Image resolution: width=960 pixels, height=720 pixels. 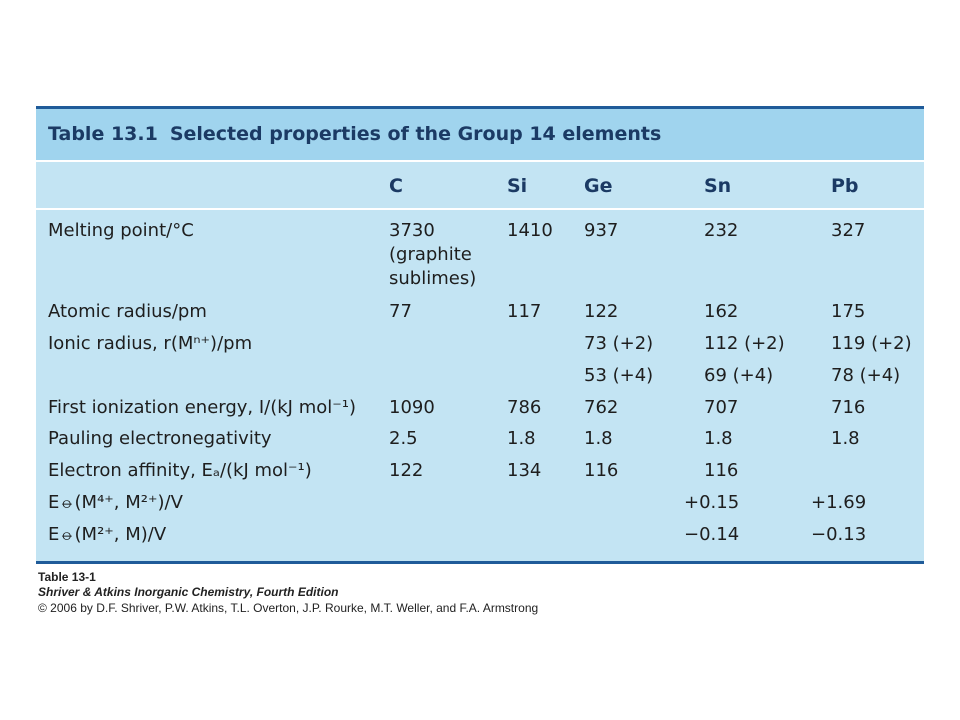 I want to click on cell-electronegativity-pb: 1.8, so click(x=845, y=438).